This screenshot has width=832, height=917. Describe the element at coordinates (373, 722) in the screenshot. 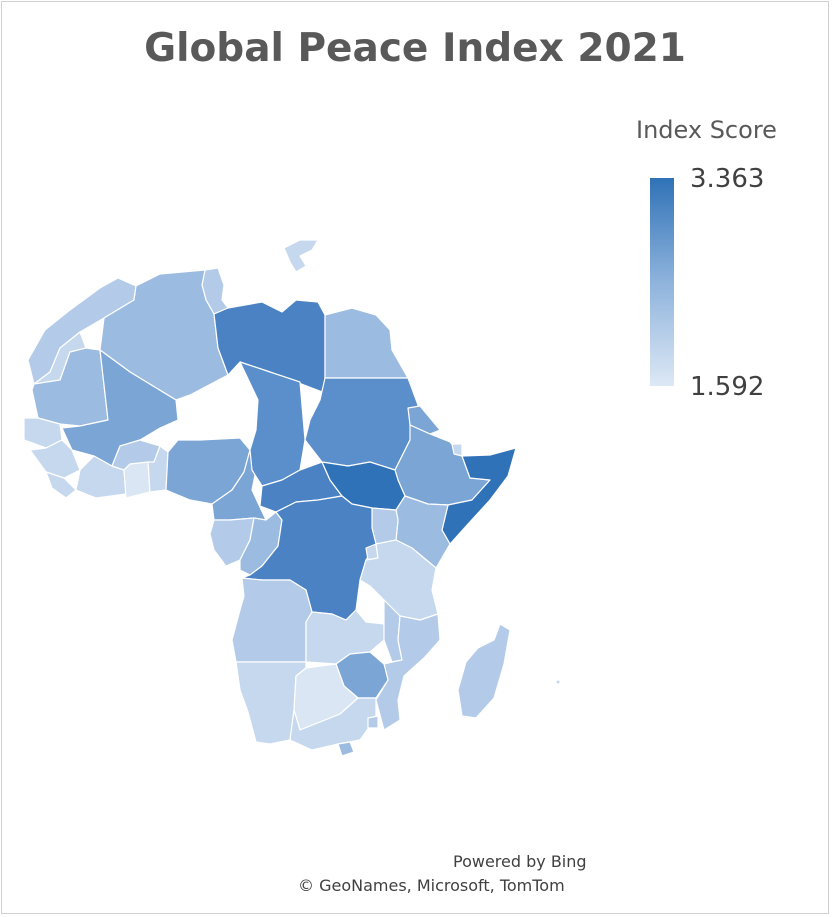

I see `region-eswatini` at that location.